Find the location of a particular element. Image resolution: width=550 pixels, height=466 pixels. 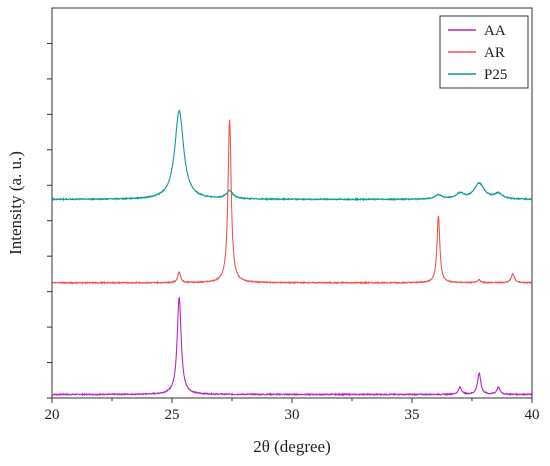

x-tick-label: 40 is located at coordinates (532, 415).